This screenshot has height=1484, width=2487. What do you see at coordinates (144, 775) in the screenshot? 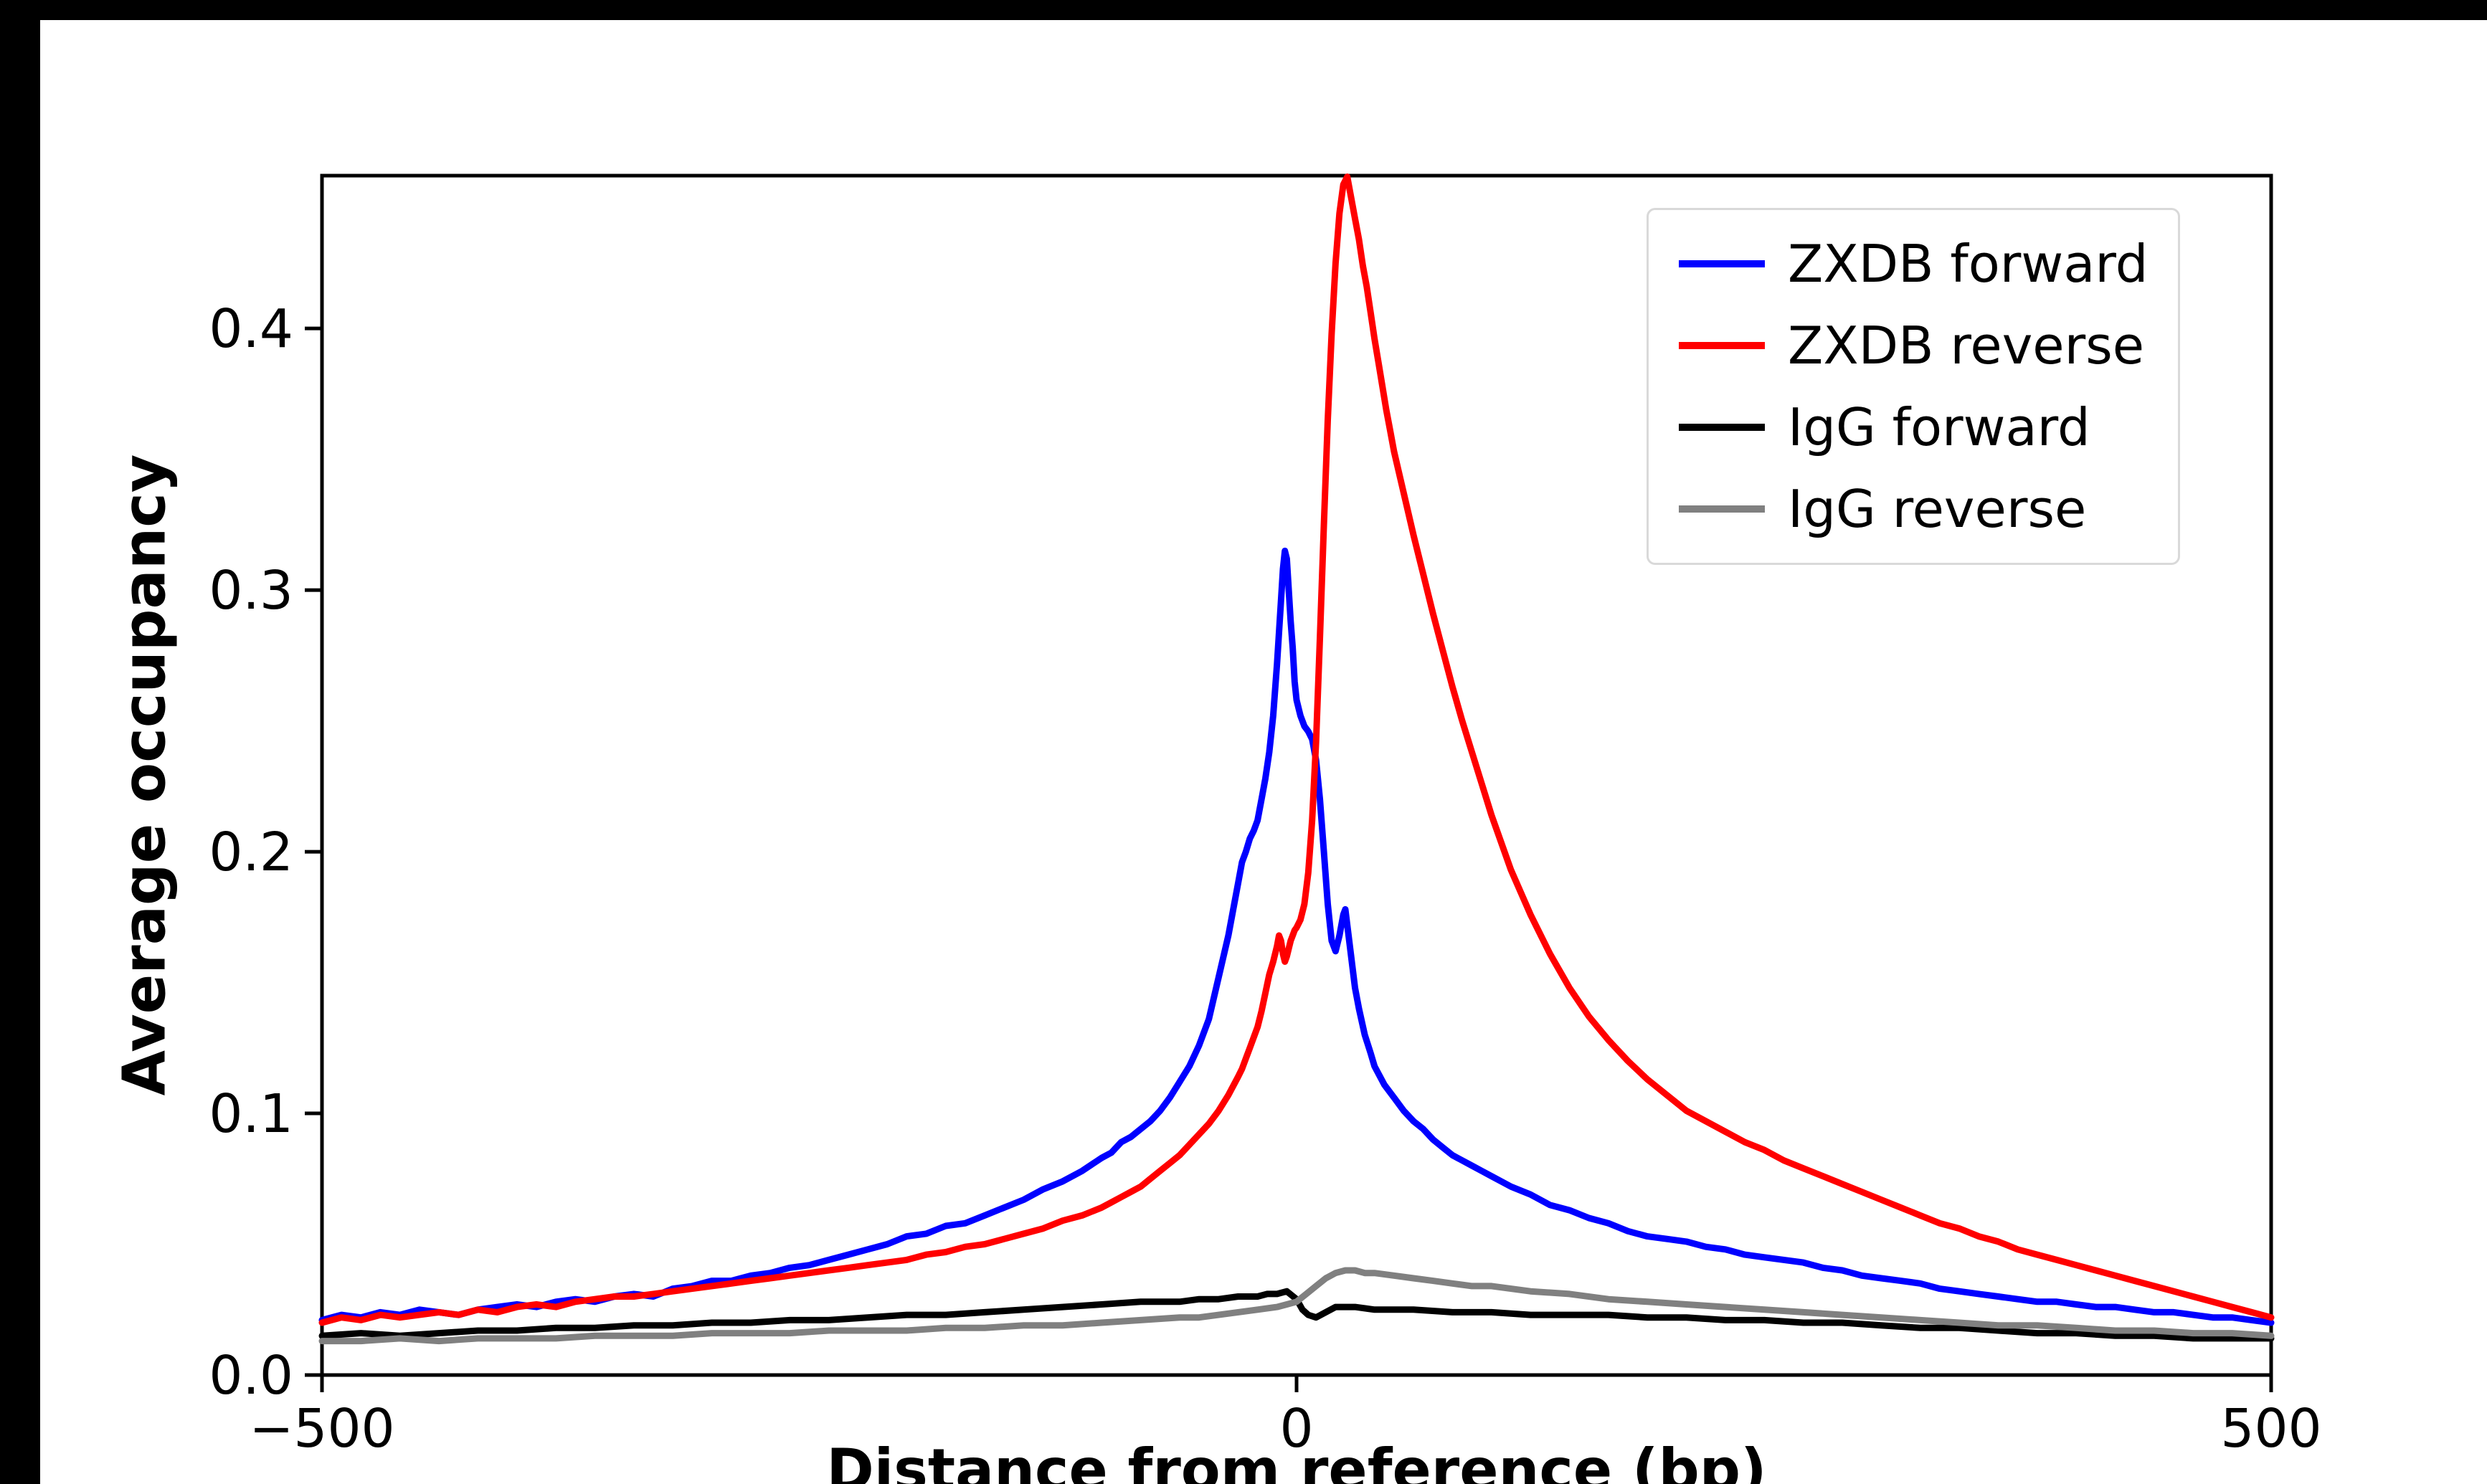
I see `y-axis-label: Average occupancy` at bounding box center [144, 775].